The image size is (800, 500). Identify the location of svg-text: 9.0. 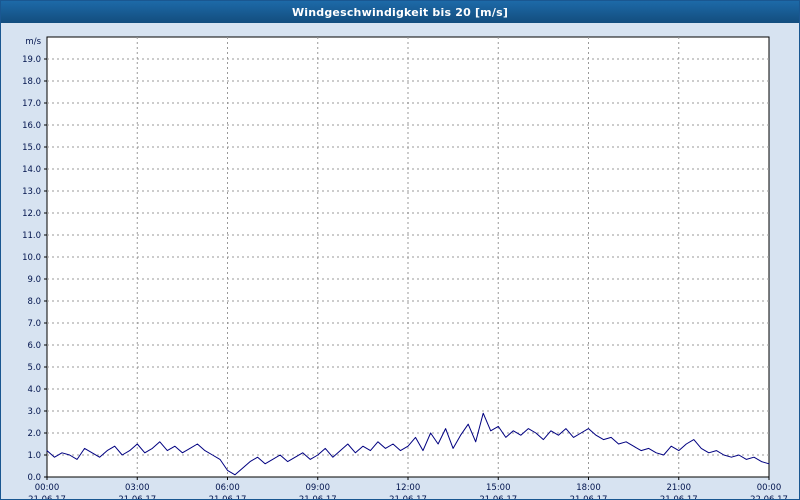
(34, 280).